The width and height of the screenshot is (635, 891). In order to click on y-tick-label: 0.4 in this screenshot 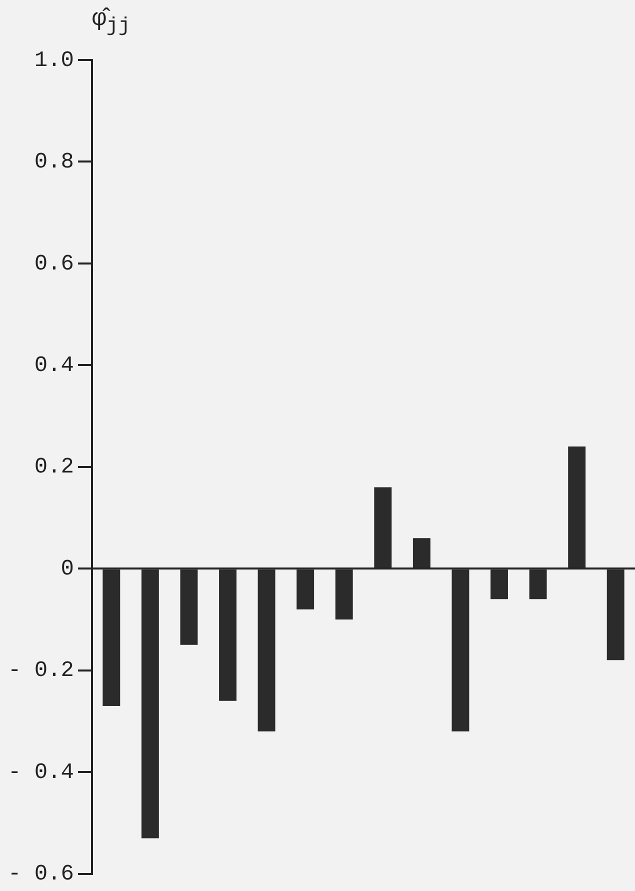, I will do `click(54, 365)`.